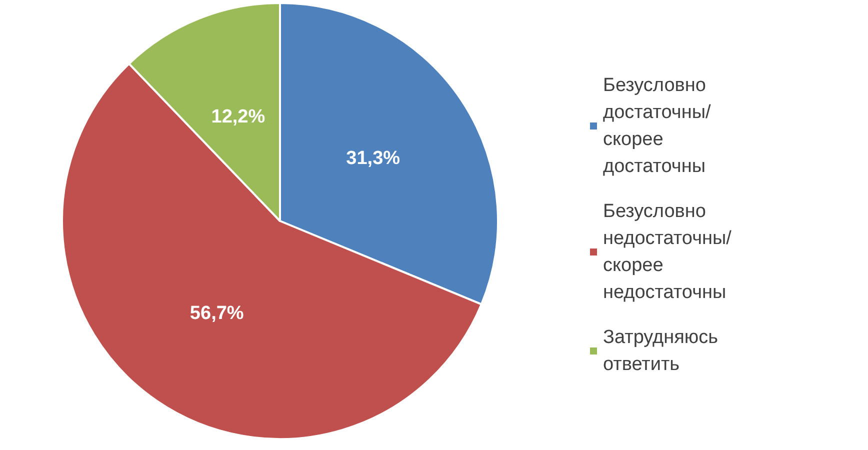 This screenshot has height=450, width=868. Describe the element at coordinates (663, 351) in the screenshot. I see `legend-label: Затрудняюсь ответить` at that location.